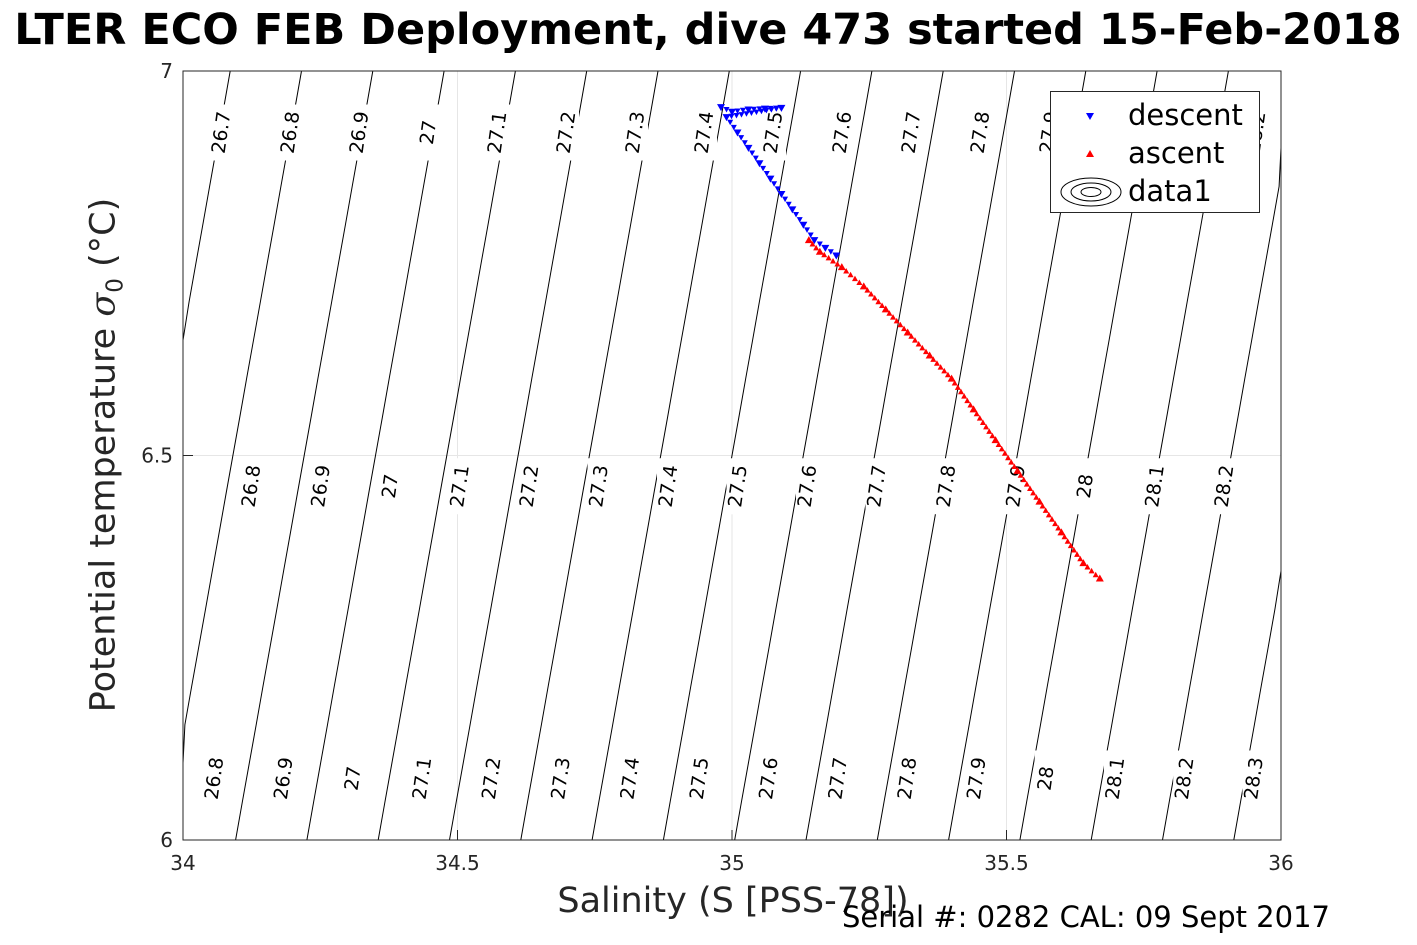  Describe the element at coordinates (732, 852) in the screenshot. I see `x-axis-ticks: 34 34.5 35 35.5 36` at that location.